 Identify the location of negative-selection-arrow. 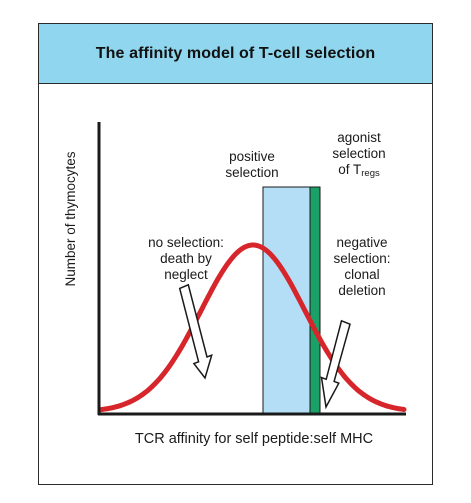
(335, 364).